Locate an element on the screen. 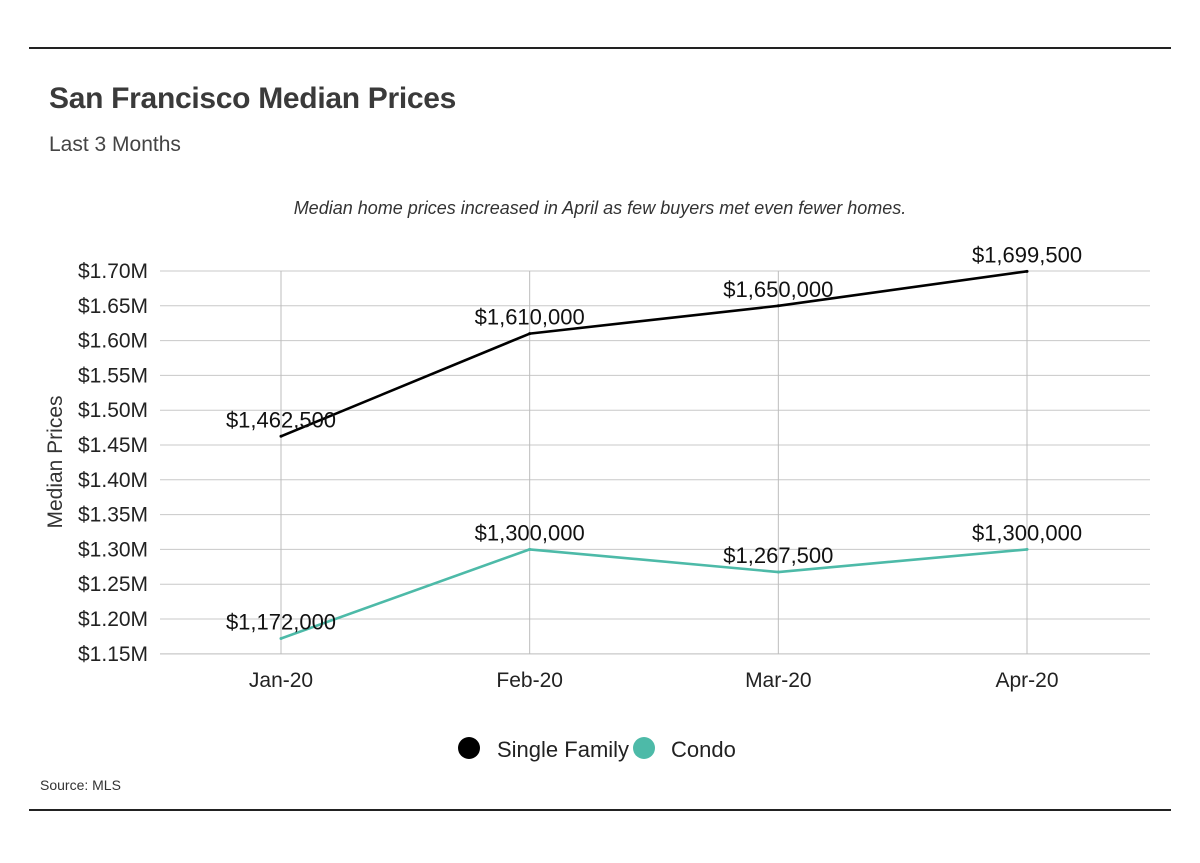 This screenshot has width=1200, height=863. y-tick-label: $1.35M is located at coordinates (113, 515).